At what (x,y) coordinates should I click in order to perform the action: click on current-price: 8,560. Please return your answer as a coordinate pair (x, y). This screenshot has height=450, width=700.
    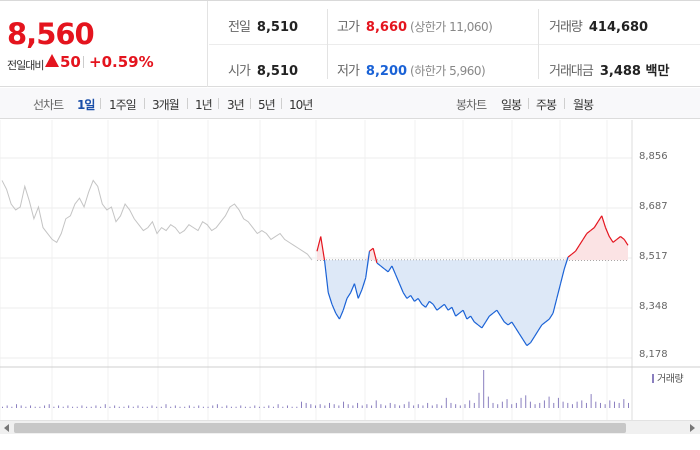
    Looking at the image, I should click on (51, 34).